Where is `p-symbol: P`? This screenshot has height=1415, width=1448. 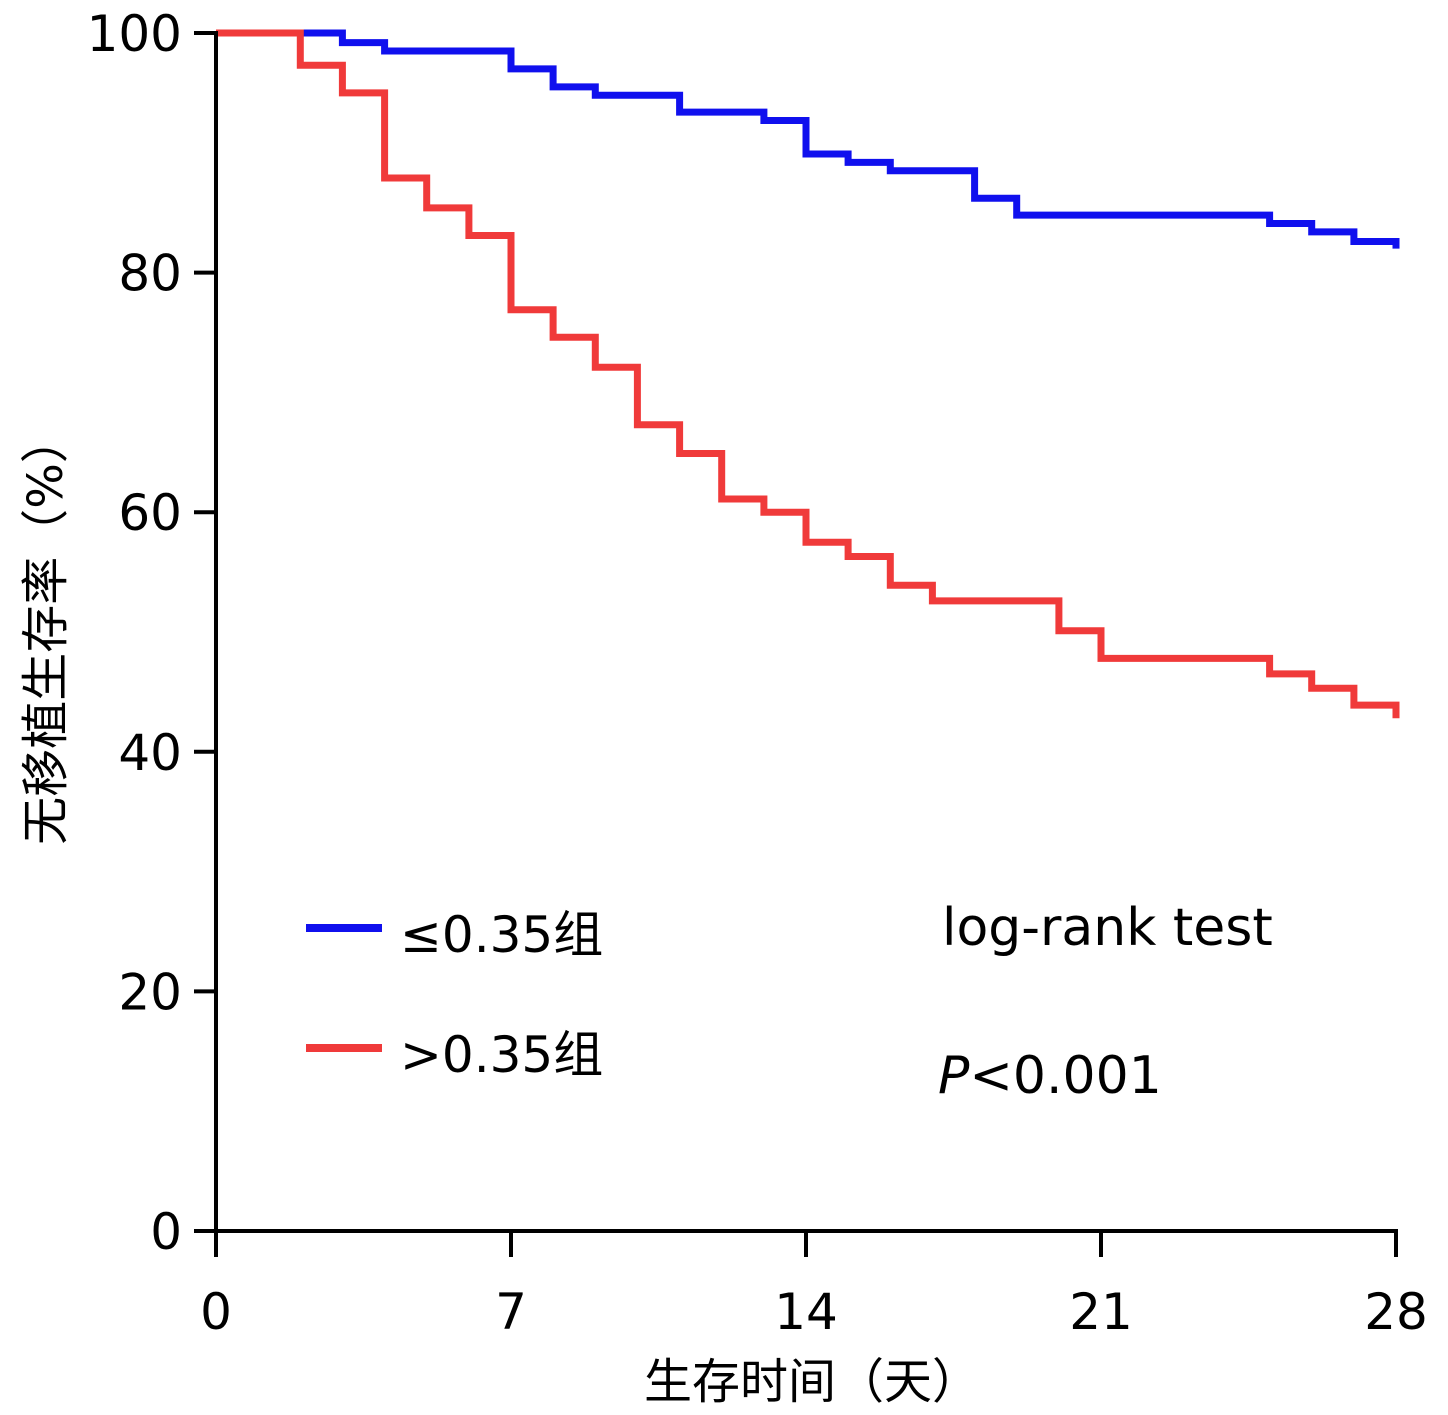 p-symbol: P is located at coordinates (954, 1076).